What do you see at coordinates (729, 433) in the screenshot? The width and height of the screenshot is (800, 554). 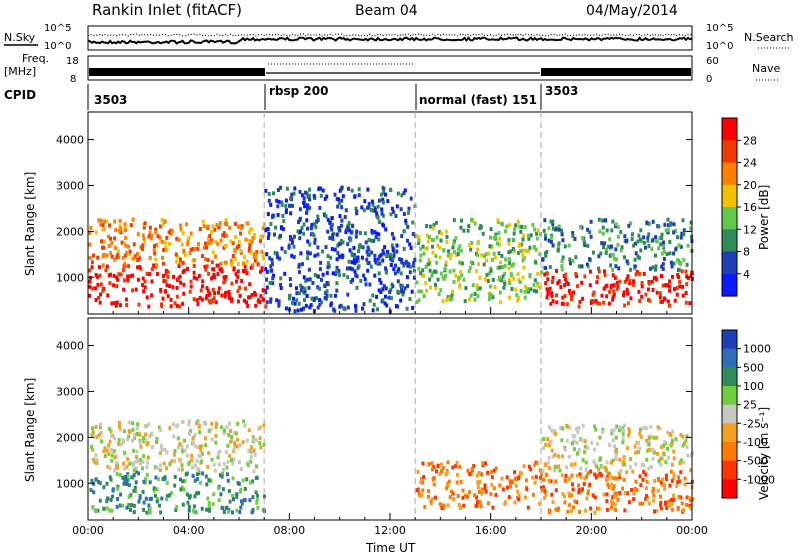 I see `velocity-colorbar-swatch` at bounding box center [729, 433].